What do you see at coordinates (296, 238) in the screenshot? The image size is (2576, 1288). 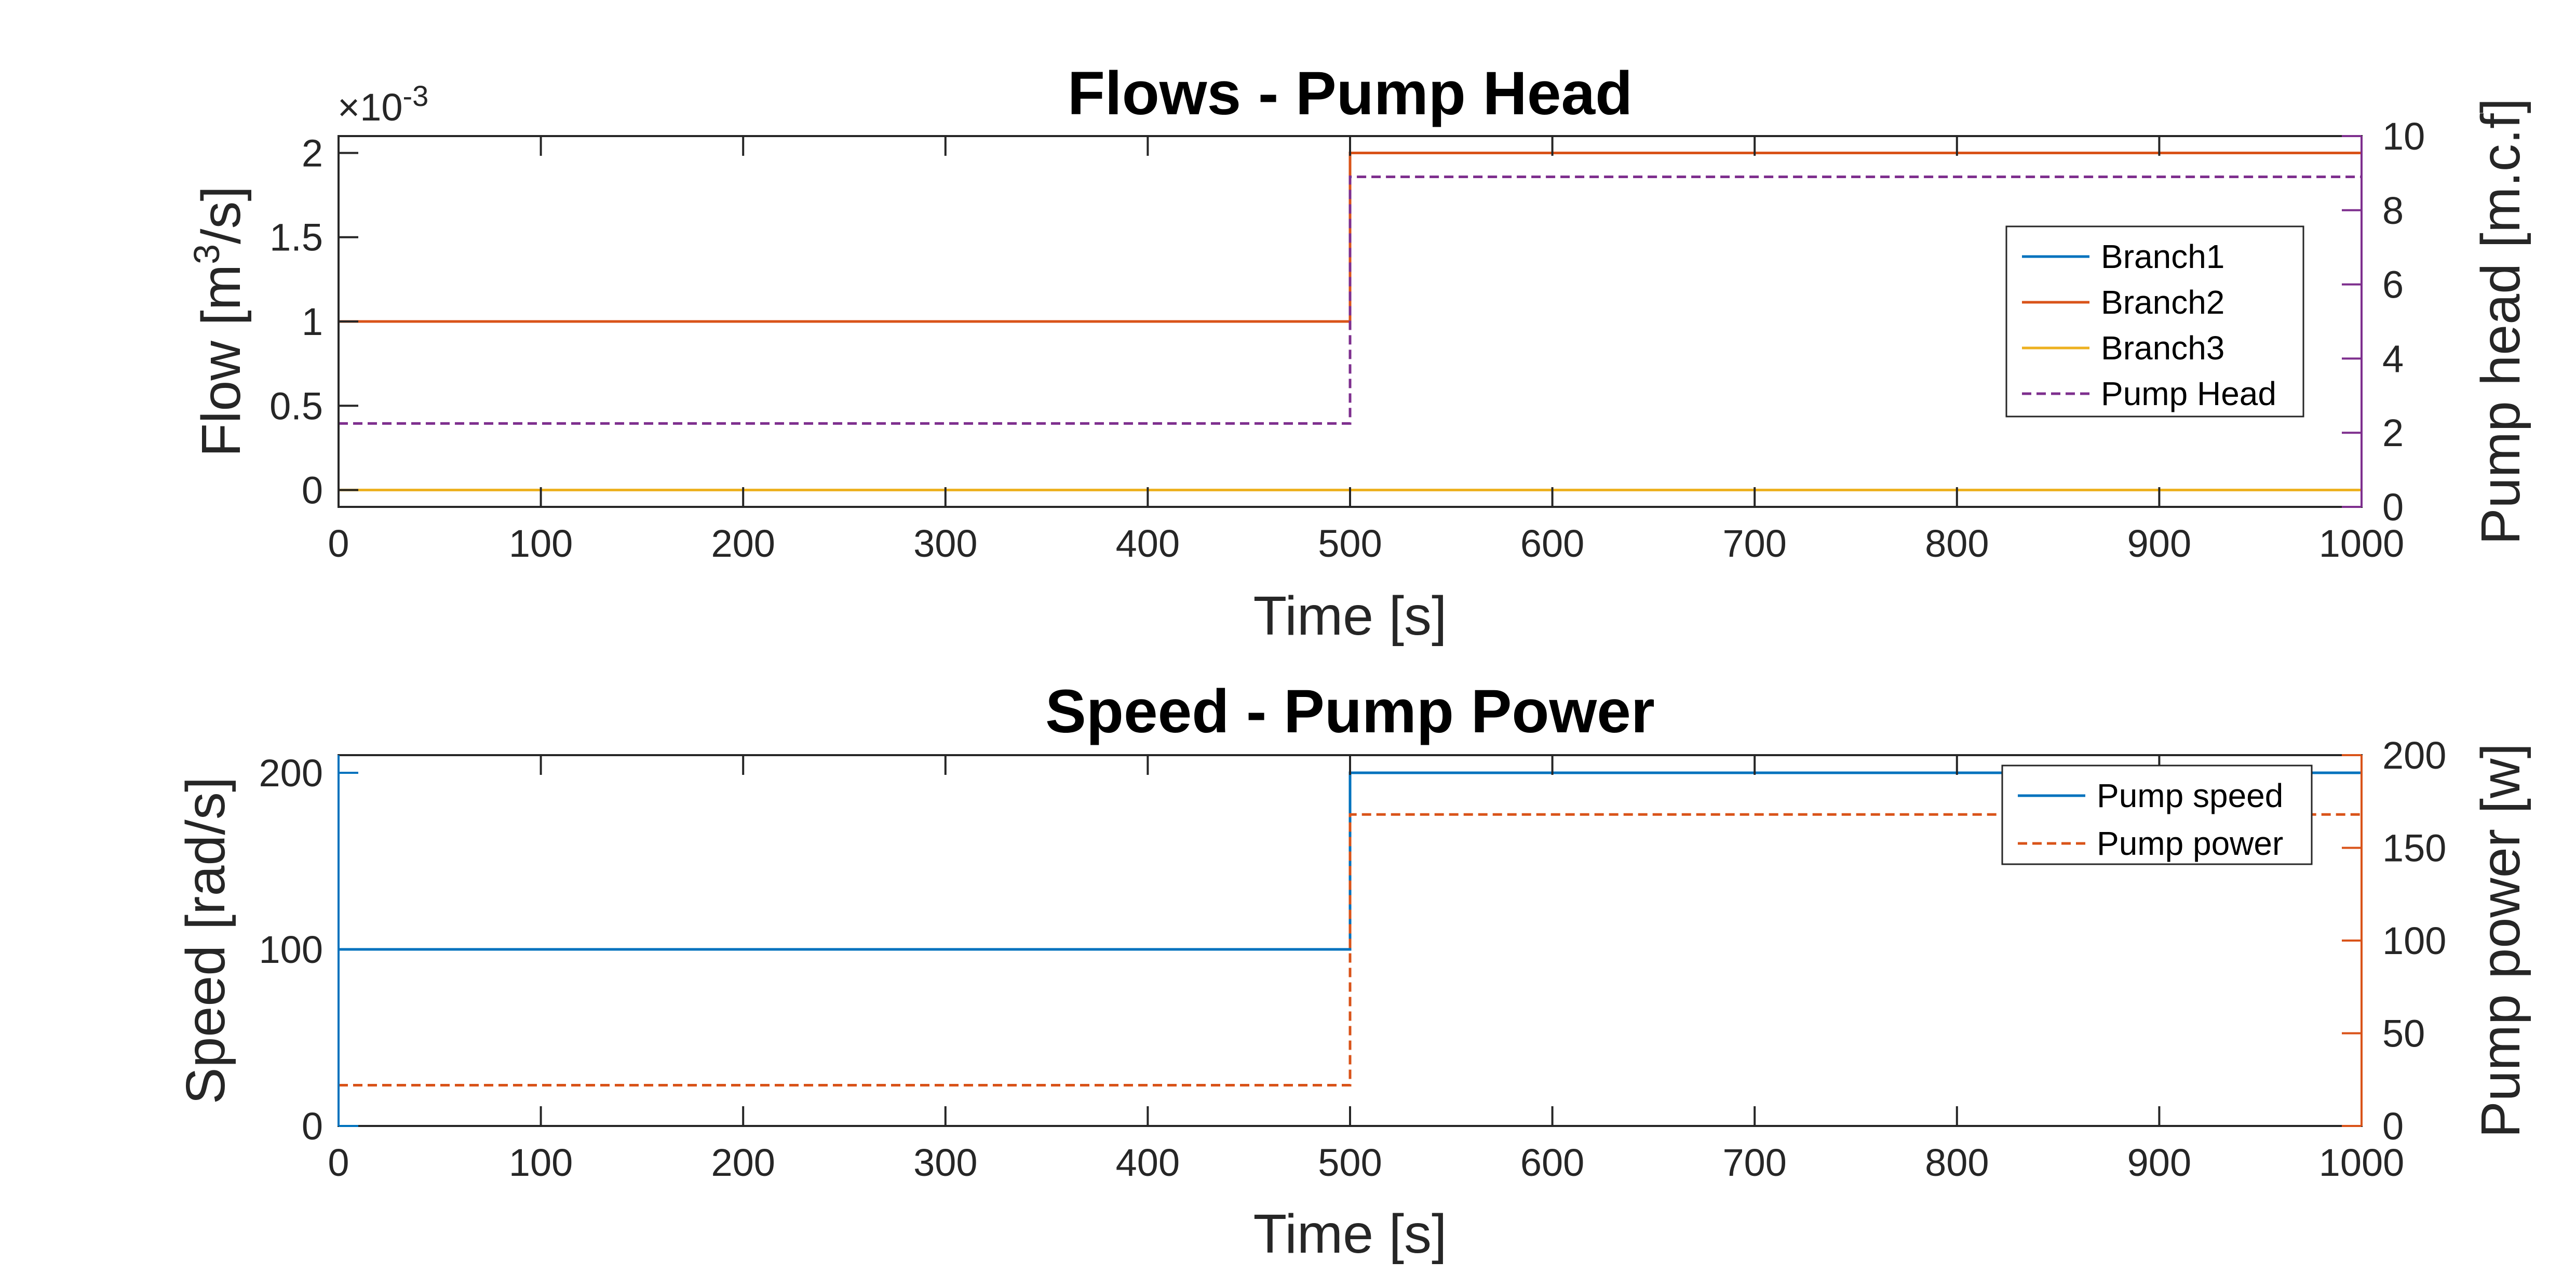 I see `y-tick-label: 1.5` at bounding box center [296, 238].